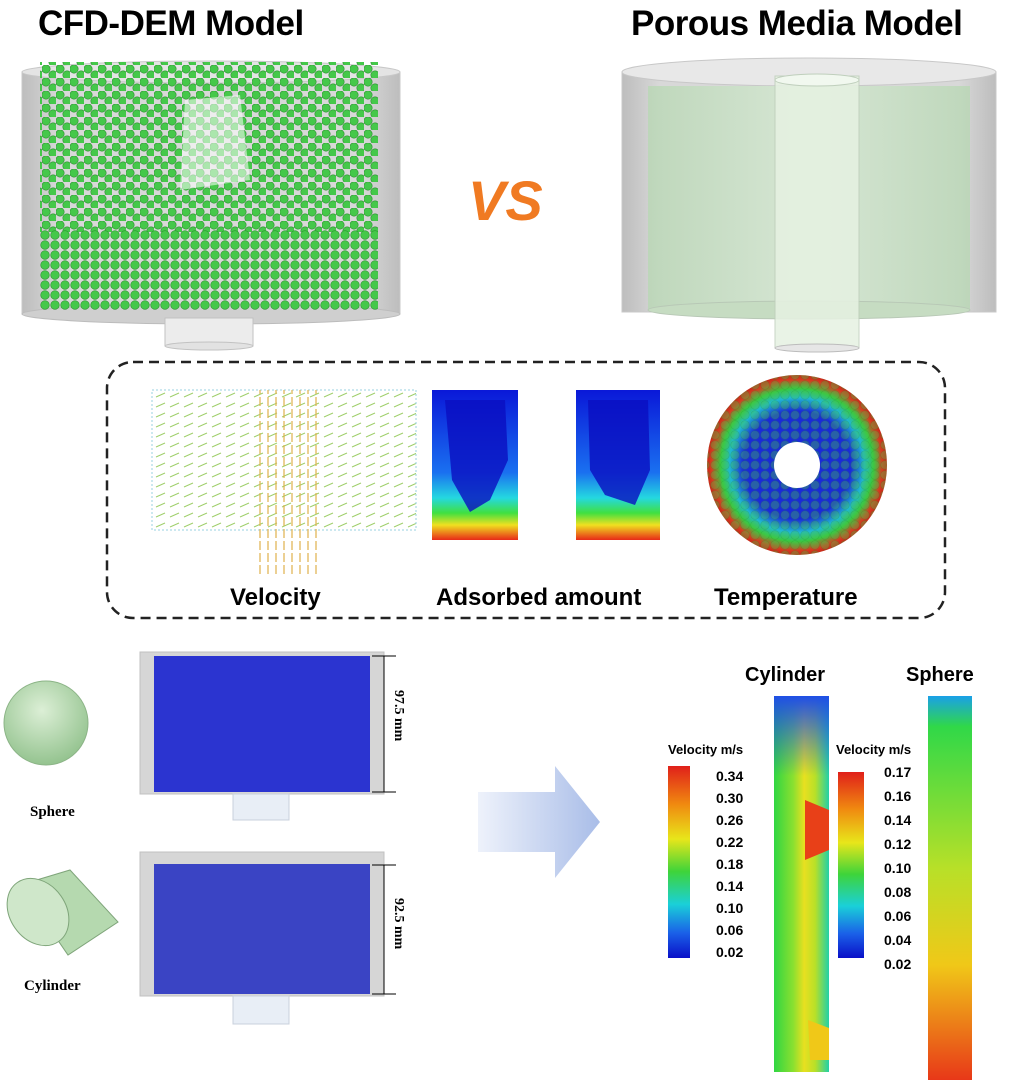  Describe the element at coordinates (730, 776) in the screenshot. I see `cylinder-tick: 0.34` at that location.